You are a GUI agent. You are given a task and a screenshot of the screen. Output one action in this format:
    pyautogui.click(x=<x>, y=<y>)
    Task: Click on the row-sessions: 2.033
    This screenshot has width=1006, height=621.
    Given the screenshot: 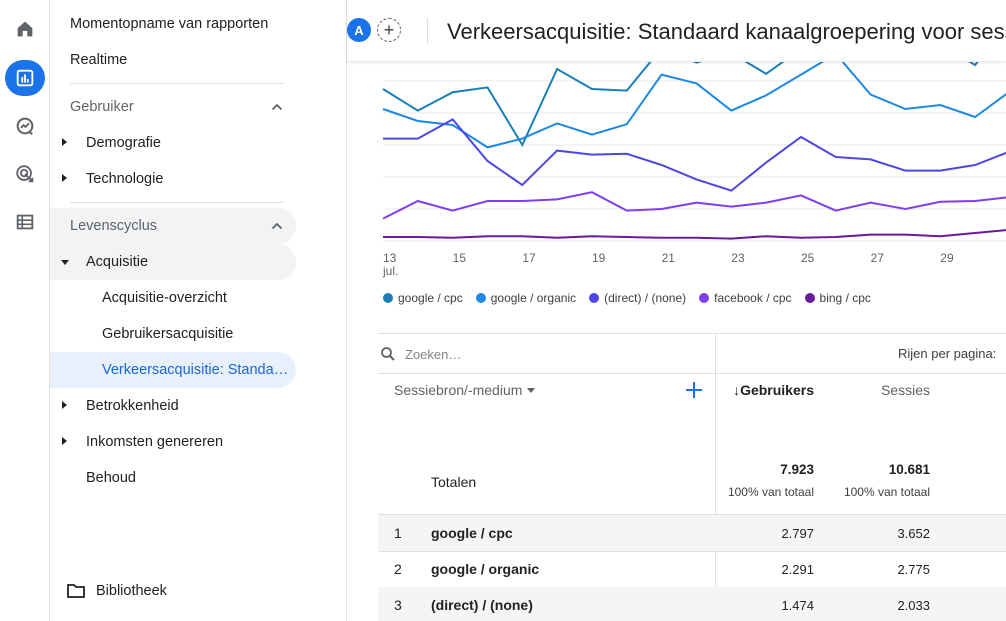 What is the action you would take?
    pyautogui.click(x=913, y=605)
    